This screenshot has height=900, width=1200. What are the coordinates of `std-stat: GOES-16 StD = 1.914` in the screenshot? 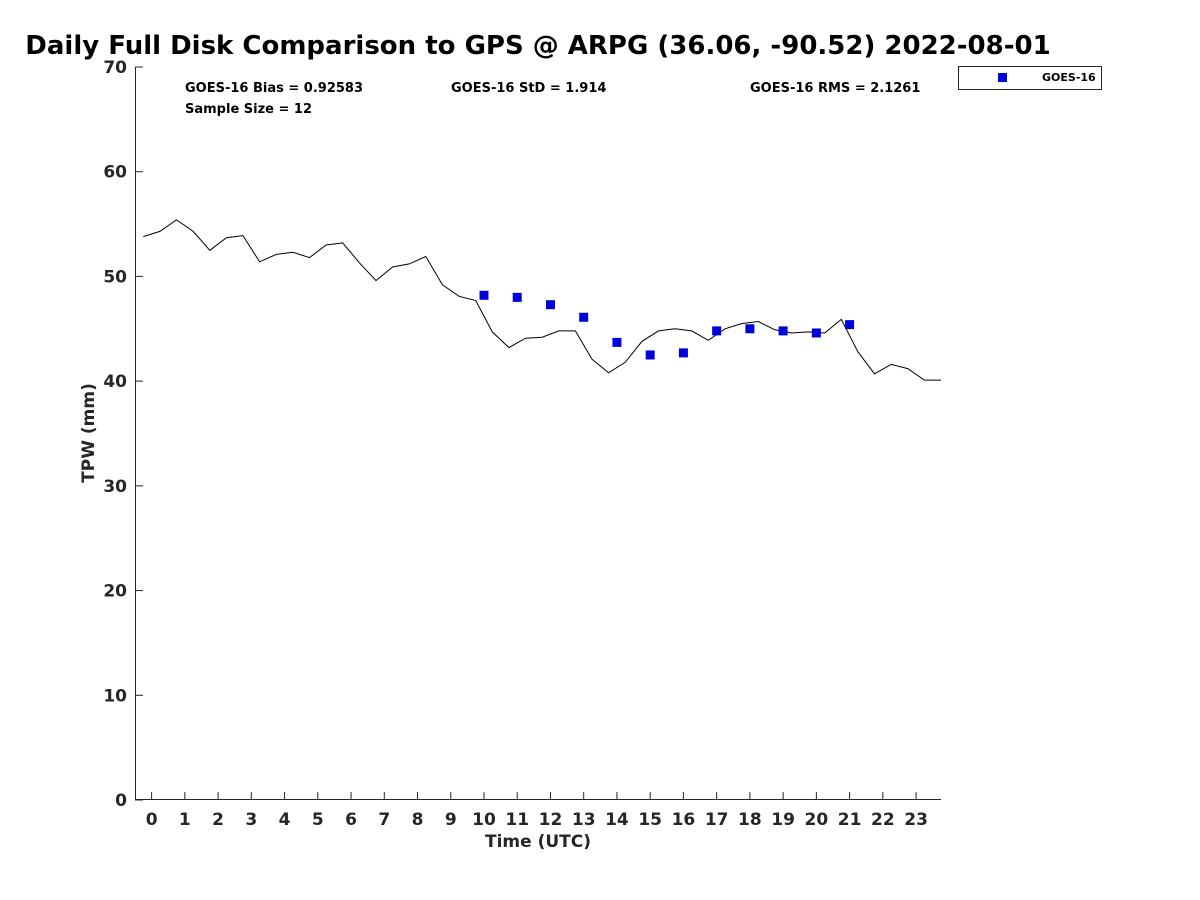 It's located at (528, 88).